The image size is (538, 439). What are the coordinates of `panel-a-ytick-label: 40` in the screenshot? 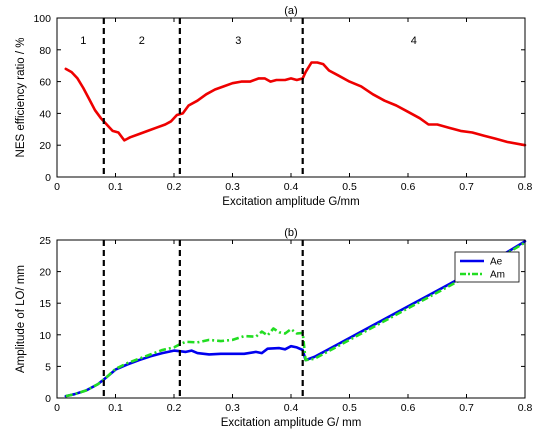 It's located at (45, 114).